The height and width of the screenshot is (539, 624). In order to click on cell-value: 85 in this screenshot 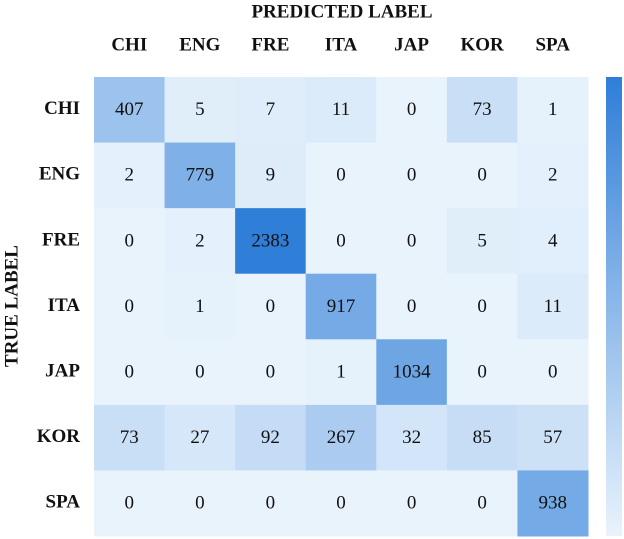, I will do `click(482, 437)`.